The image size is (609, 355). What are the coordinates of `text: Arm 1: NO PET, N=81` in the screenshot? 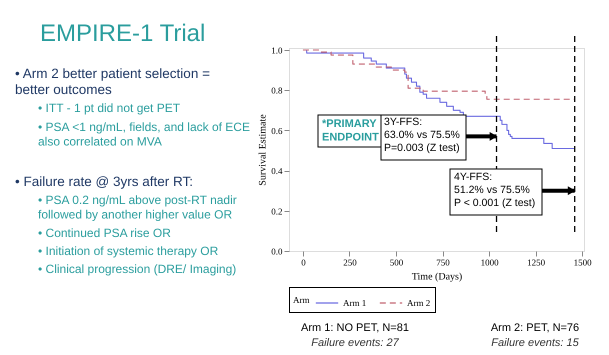 It's located at (355, 328).